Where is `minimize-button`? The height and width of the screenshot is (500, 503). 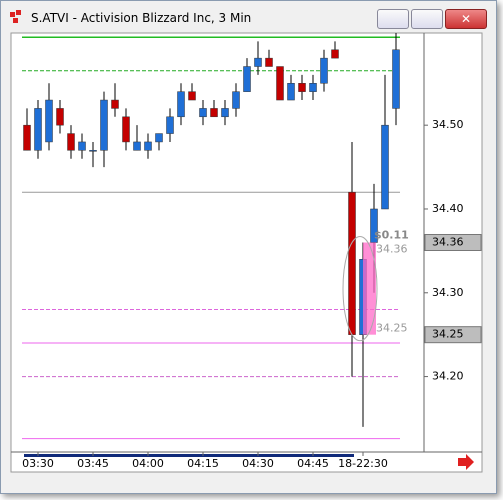
minimize-button is located at coordinates (393, 19).